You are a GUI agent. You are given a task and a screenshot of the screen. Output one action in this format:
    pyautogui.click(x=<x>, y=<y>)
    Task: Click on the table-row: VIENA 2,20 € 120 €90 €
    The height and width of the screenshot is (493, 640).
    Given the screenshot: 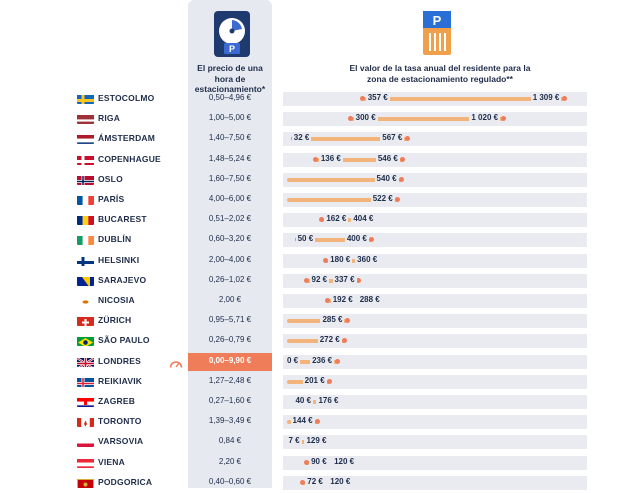 What is the action you would take?
    pyautogui.click(x=320, y=463)
    